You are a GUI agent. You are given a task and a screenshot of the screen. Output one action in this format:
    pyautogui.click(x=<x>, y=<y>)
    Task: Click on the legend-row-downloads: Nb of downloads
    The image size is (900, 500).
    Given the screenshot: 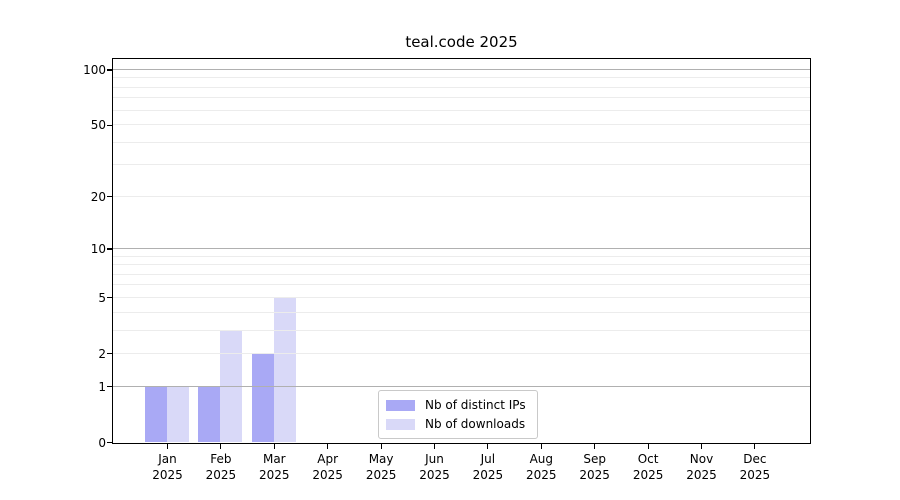 What is the action you would take?
    pyautogui.click(x=456, y=424)
    